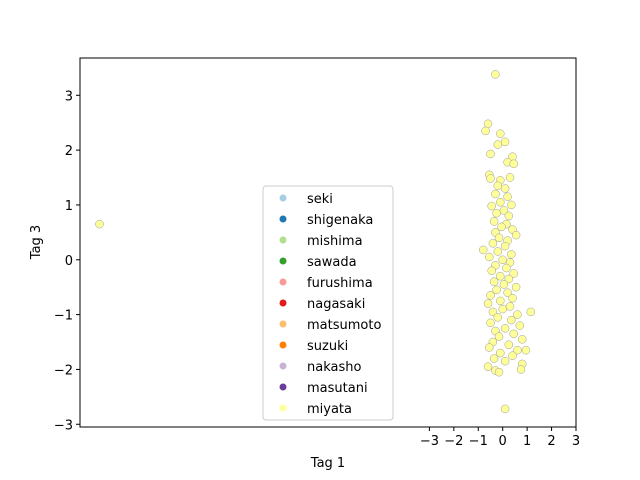 The width and height of the screenshot is (640, 480). Describe the element at coordinates (69, 151) in the screenshot. I see `y-tick-label: 2` at that location.